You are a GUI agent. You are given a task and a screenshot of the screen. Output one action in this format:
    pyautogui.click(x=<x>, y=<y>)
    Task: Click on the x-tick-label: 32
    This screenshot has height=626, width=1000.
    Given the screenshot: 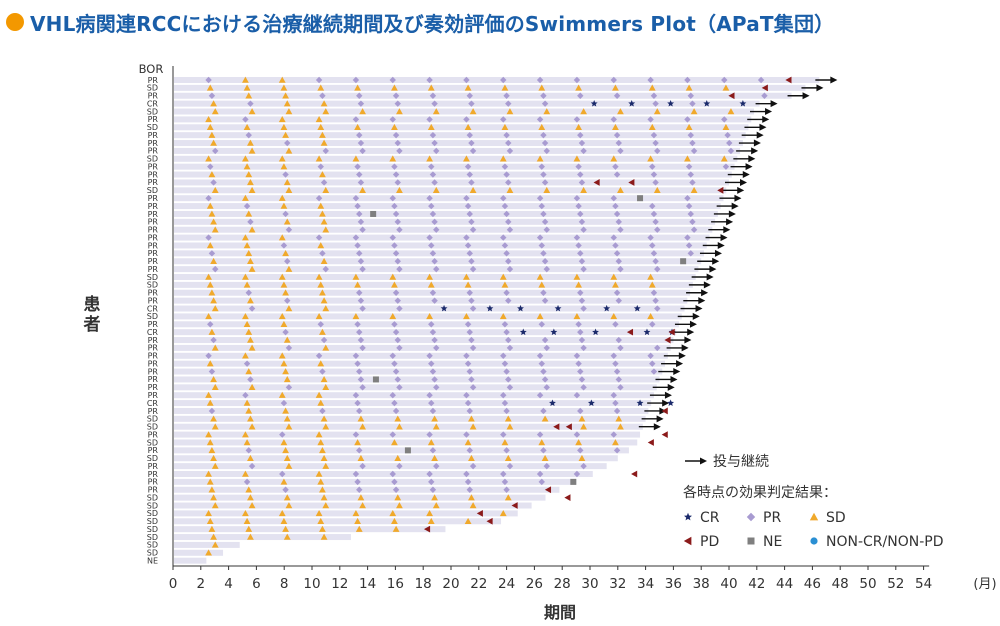 What is the action you would take?
    pyautogui.click(x=617, y=584)
    